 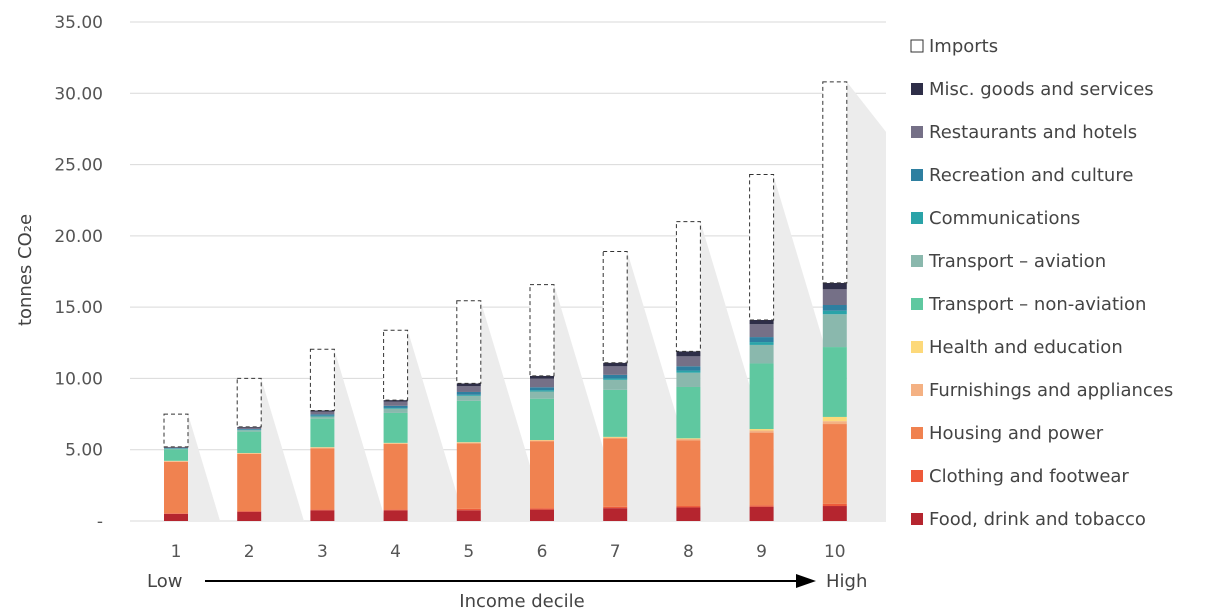 What do you see at coordinates (508, 552) in the screenshot?
I see `x-axis-ticks: 1 2 3 4 5 6 7 8 9 10` at bounding box center [508, 552].